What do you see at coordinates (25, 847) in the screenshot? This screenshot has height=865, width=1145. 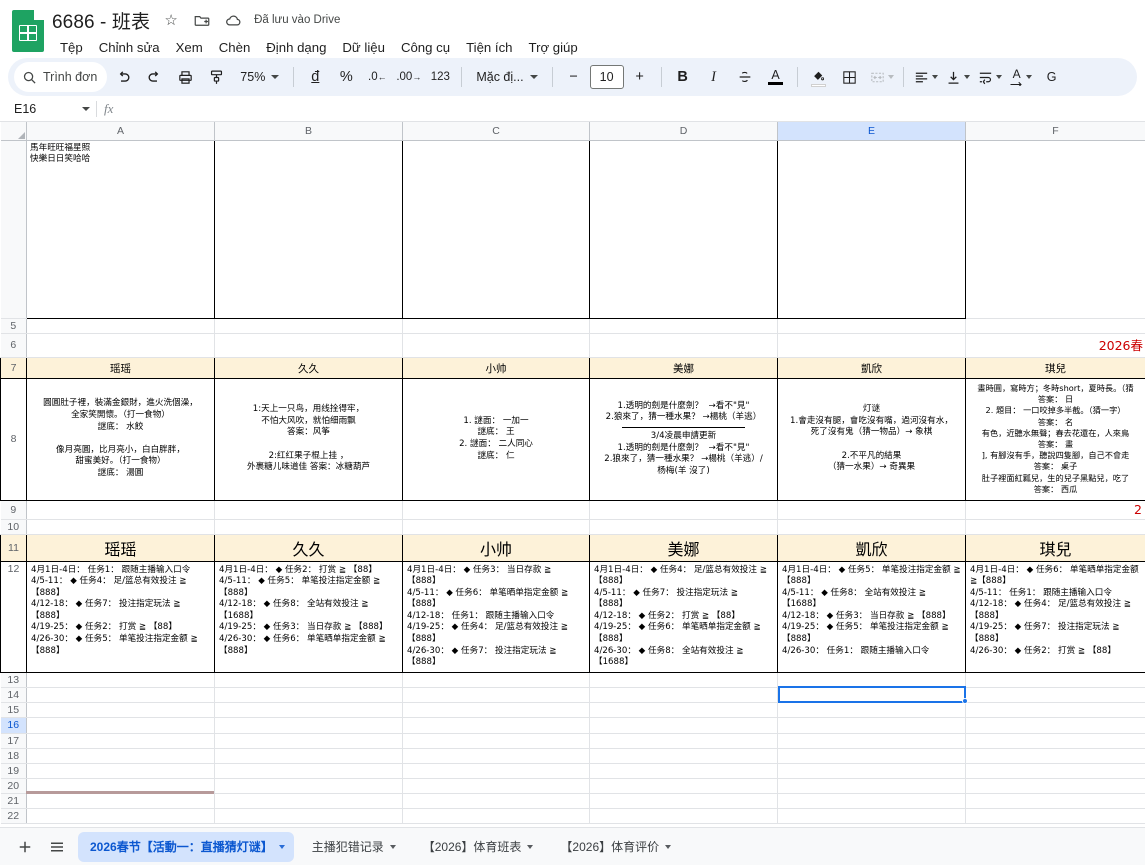 I see `add-sheet-button` at bounding box center [25, 847].